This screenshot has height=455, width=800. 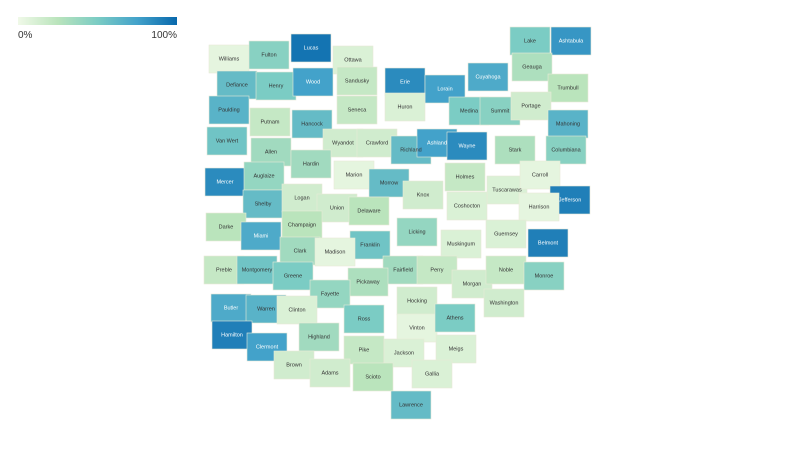 I want to click on county-label: Huron, so click(x=405, y=107).